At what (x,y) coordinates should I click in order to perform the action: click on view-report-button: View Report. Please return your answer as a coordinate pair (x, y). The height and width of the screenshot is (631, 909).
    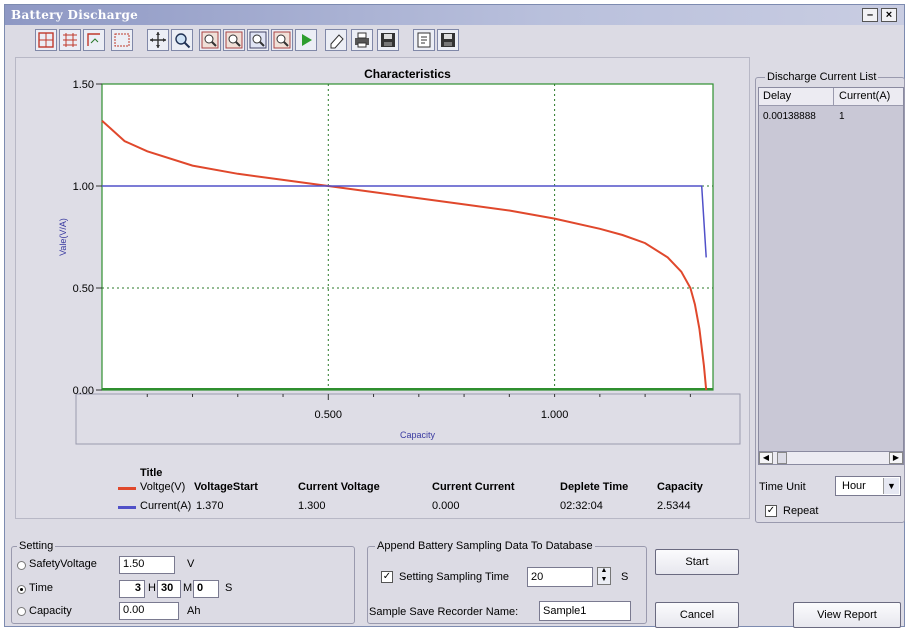
    Looking at the image, I should click on (847, 615).